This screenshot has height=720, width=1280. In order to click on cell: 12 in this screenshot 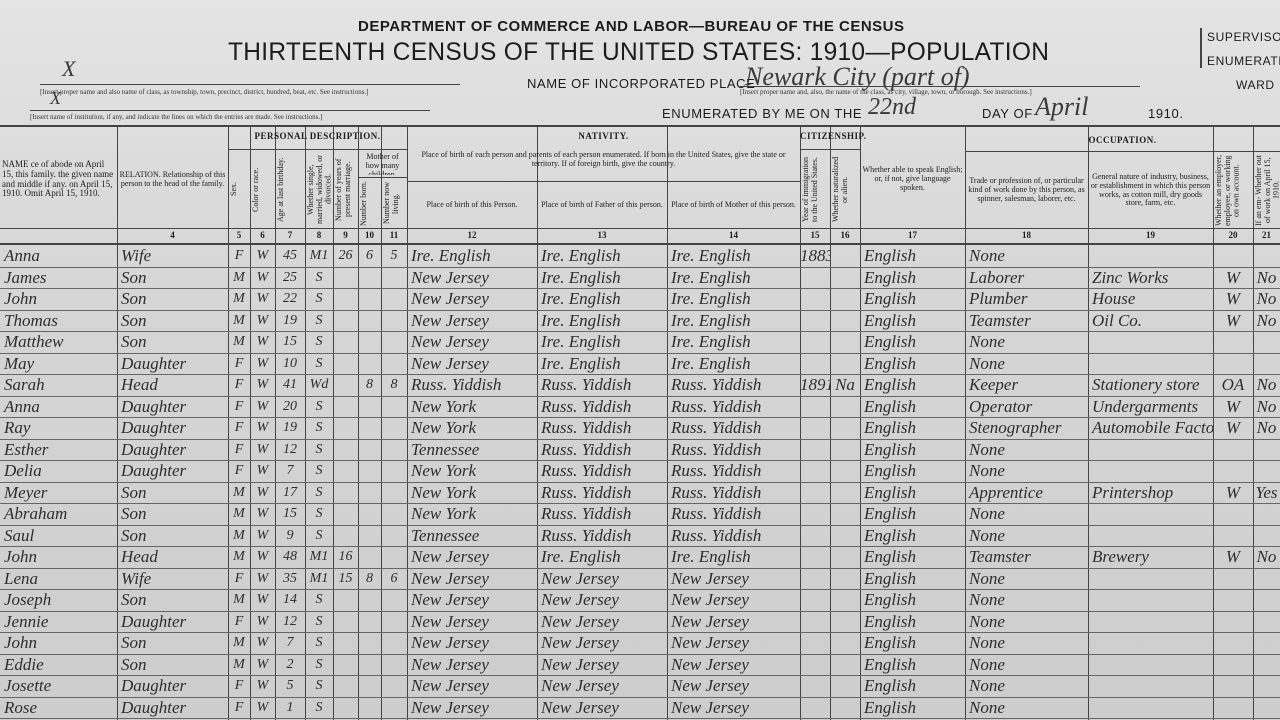, I will do `click(290, 449)`.